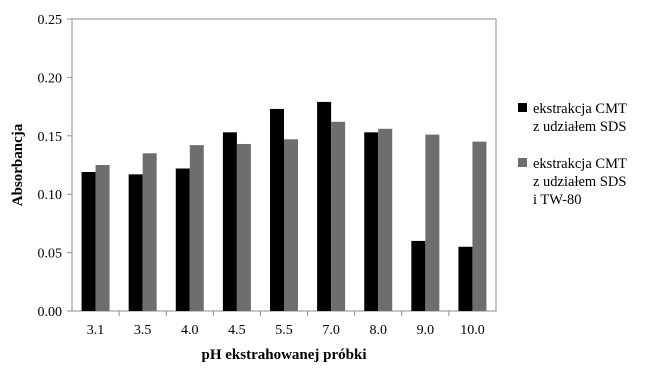 The width and height of the screenshot is (655, 370). What do you see at coordinates (149, 232) in the screenshot?
I see `bar-series2-3.5` at bounding box center [149, 232].